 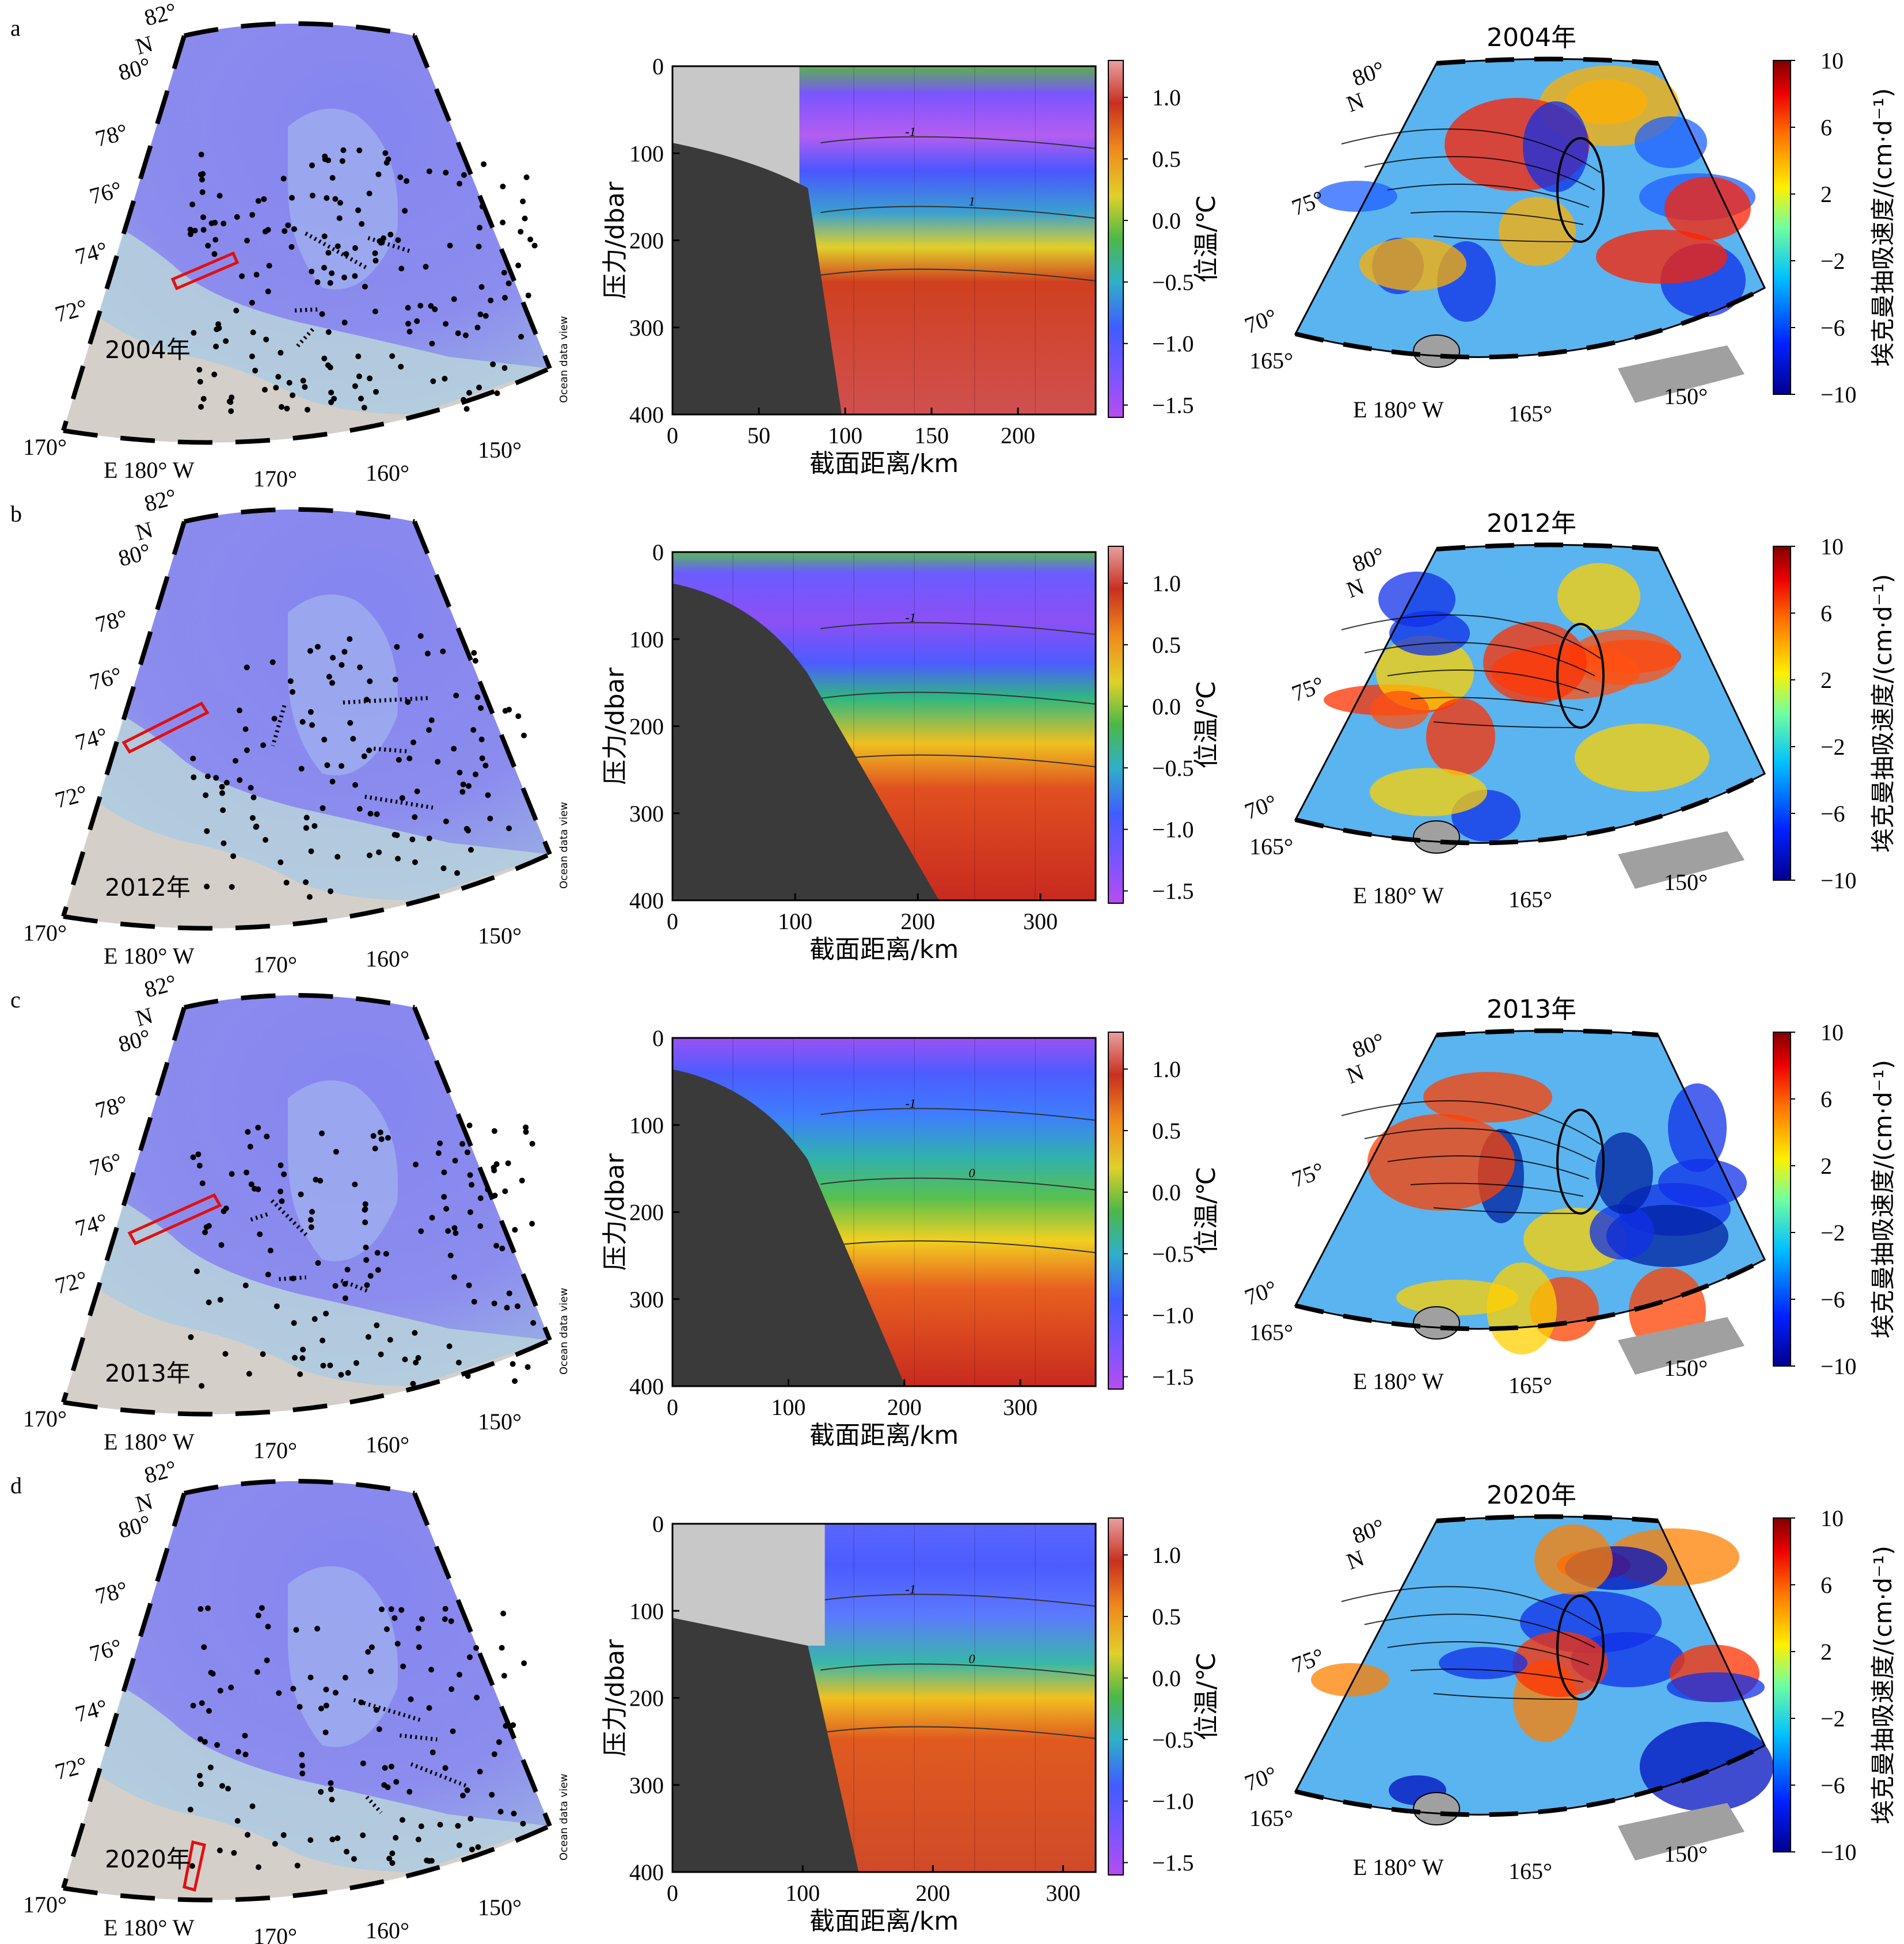 I want to click on lat-label: 75°, so click(x=1309, y=688).